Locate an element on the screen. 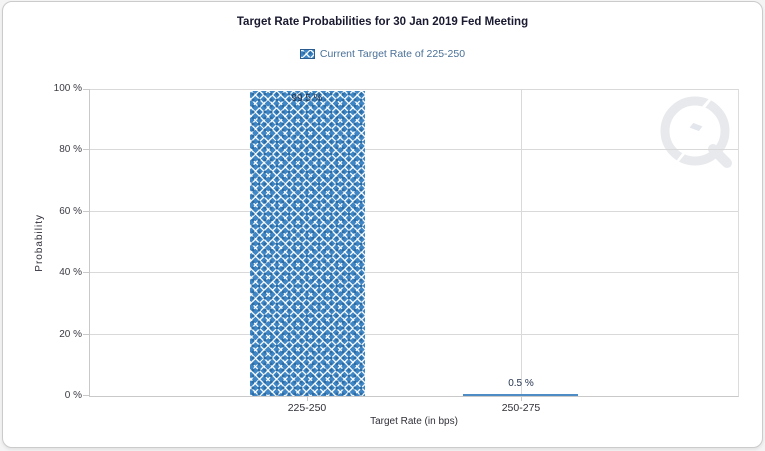 The height and width of the screenshot is (451, 765). x-axis-title: Target Rate (in bps) is located at coordinates (414, 421).